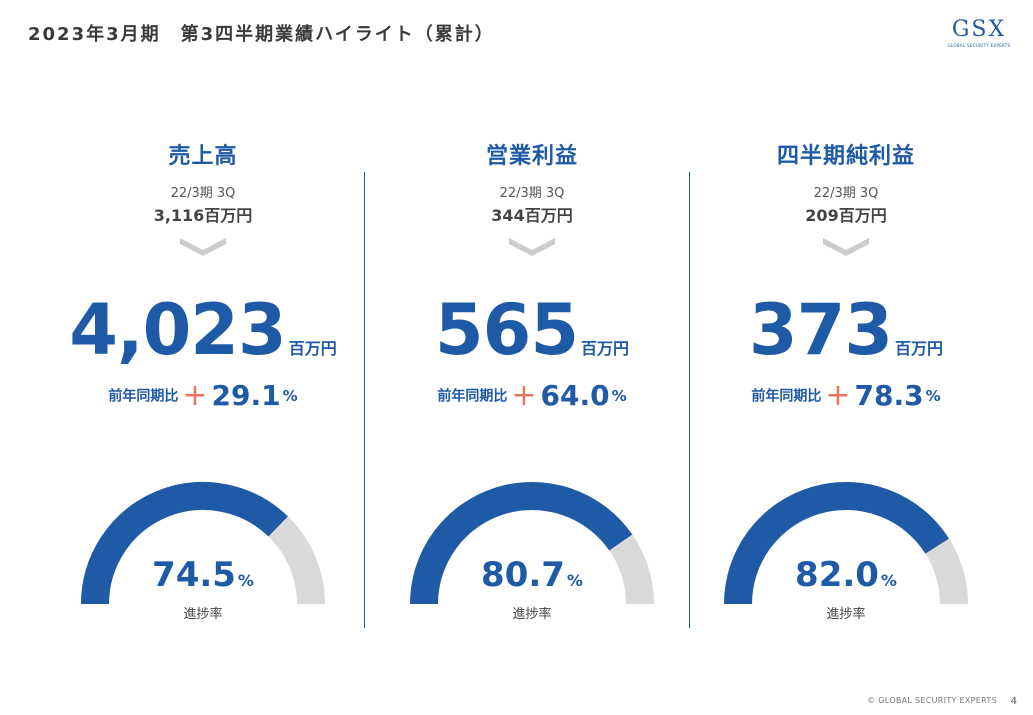  I want to click on metric-value-row: 565 百万円, so click(532, 330).